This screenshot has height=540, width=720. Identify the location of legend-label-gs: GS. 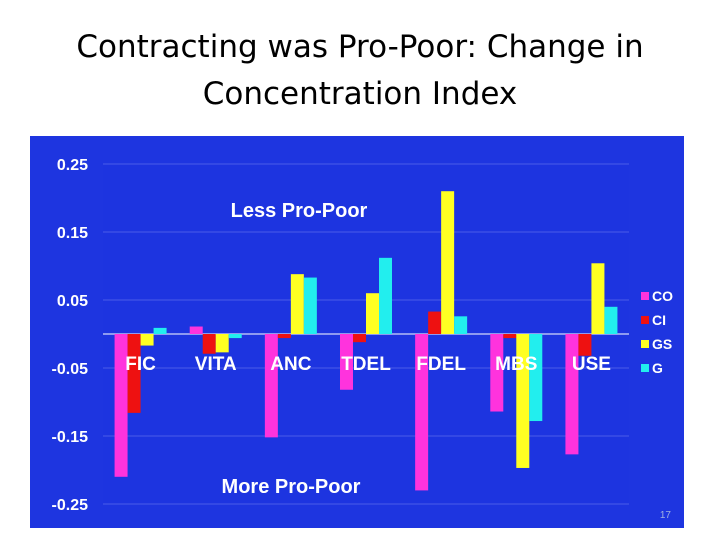
(662, 344).